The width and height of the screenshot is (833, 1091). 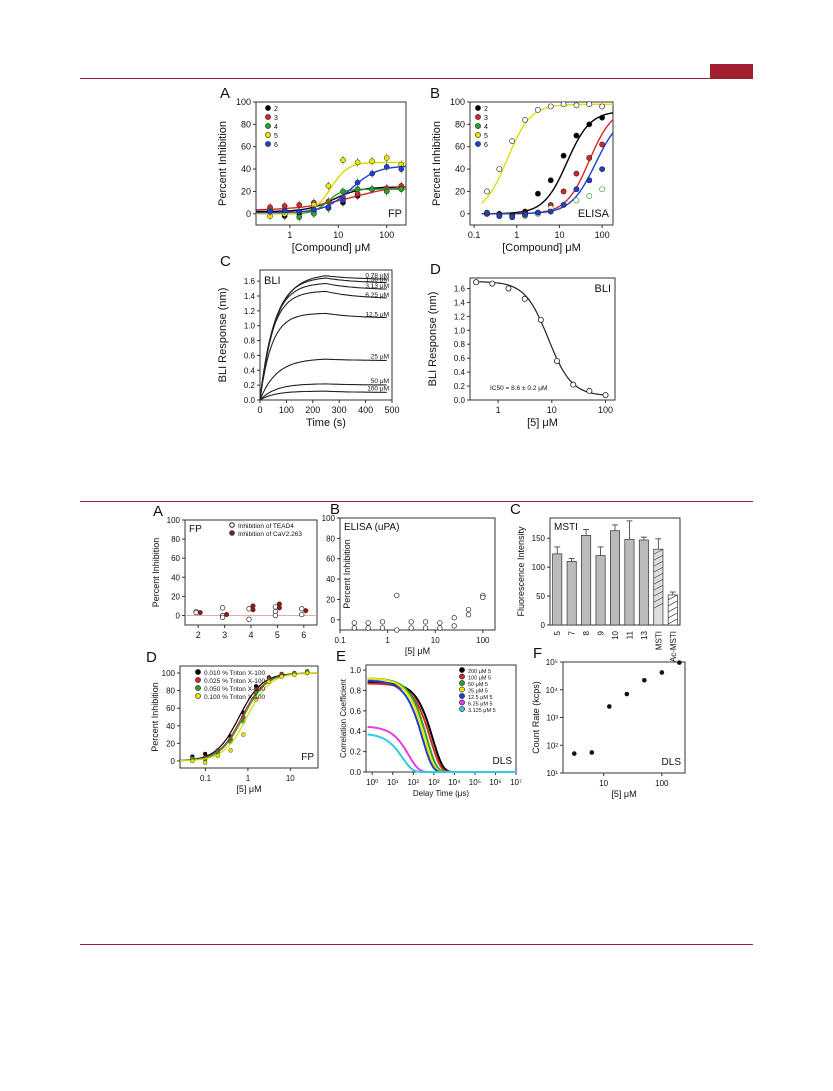 What do you see at coordinates (246, 169) in the screenshot?
I see `top-a-ytick-label: 40` at bounding box center [246, 169].